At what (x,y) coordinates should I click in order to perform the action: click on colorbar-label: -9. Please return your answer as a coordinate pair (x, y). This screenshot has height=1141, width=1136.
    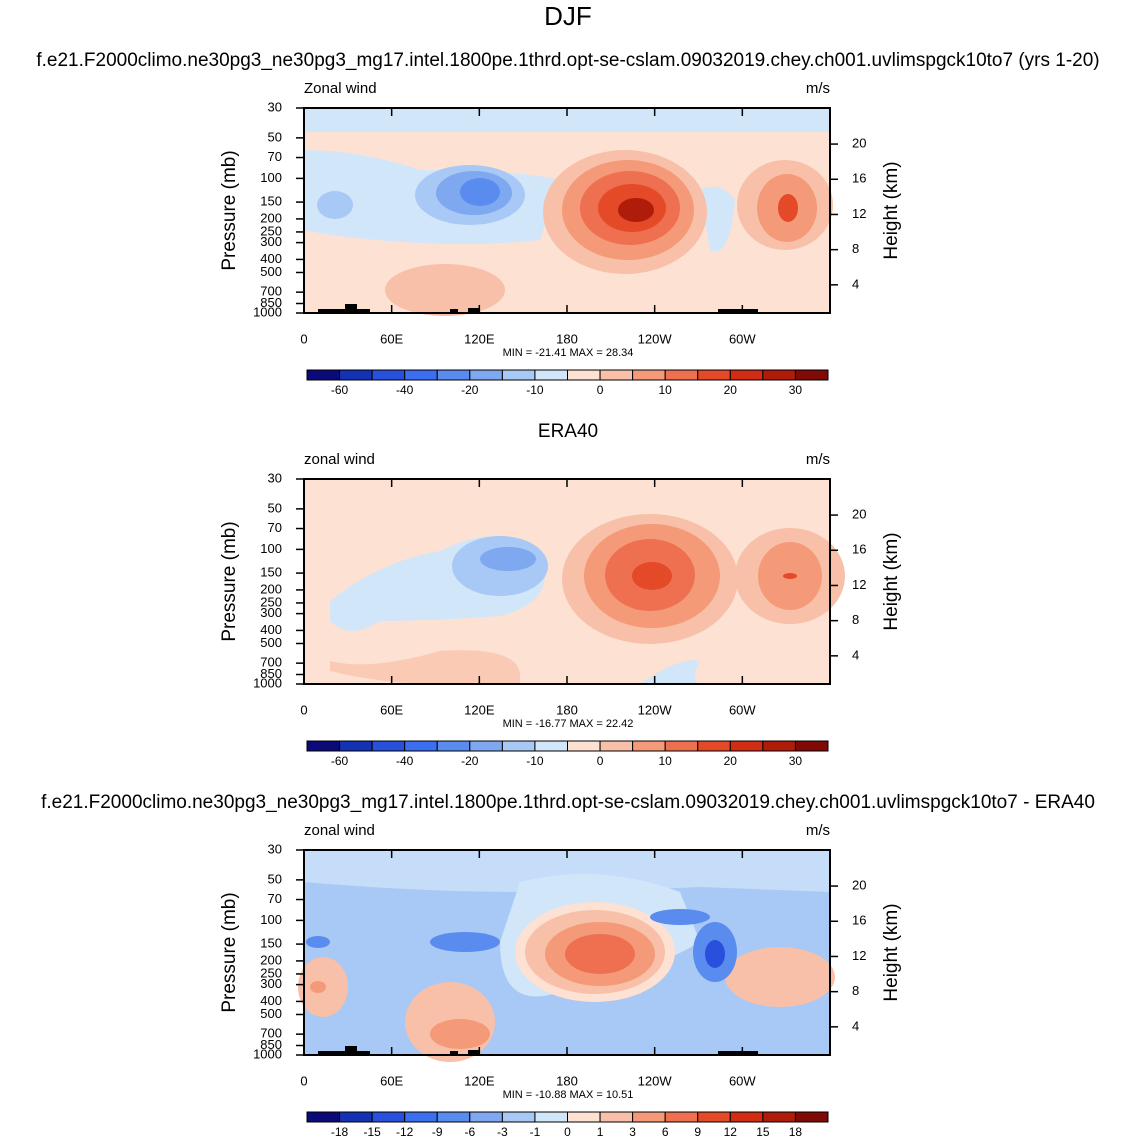
    Looking at the image, I should click on (437, 1132).